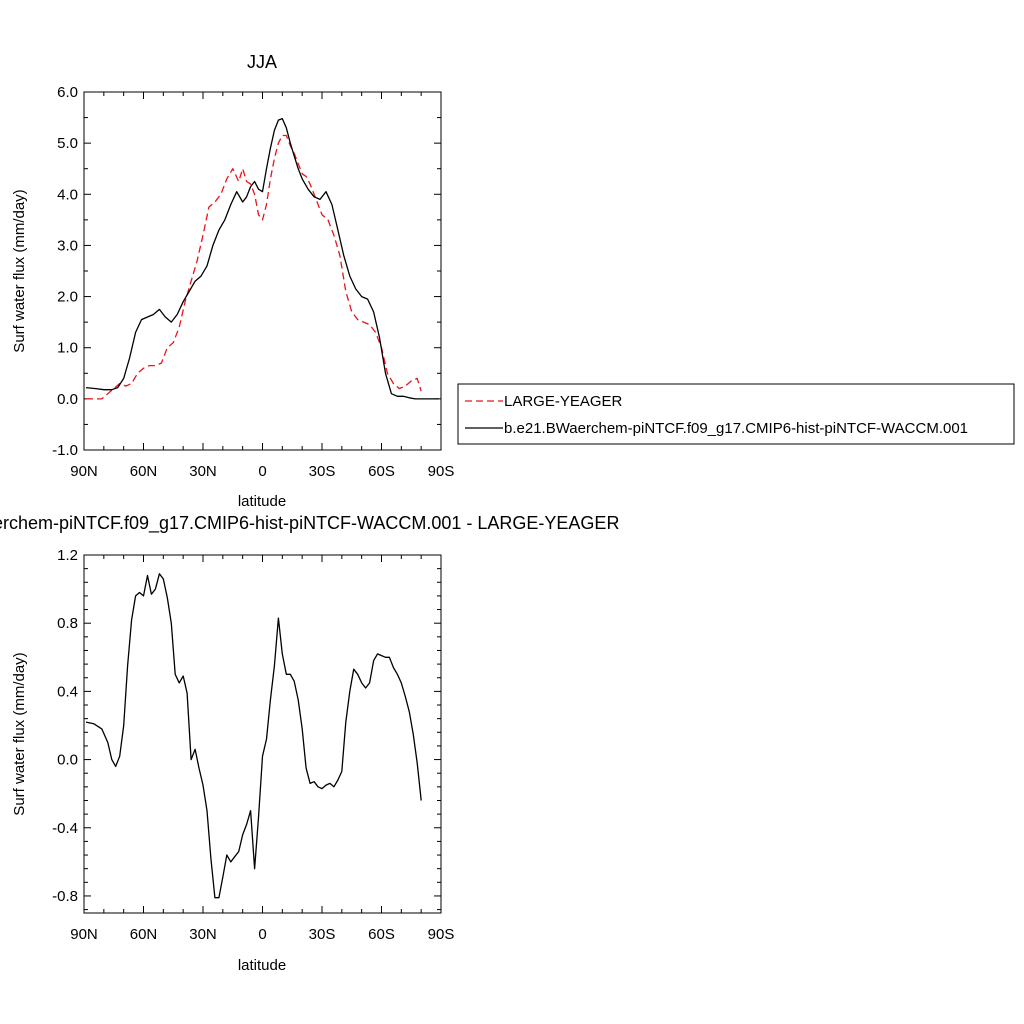 Image resolution: width=1024 pixels, height=1024 pixels. I want to click on top-chart-title: JJA, so click(262, 62).